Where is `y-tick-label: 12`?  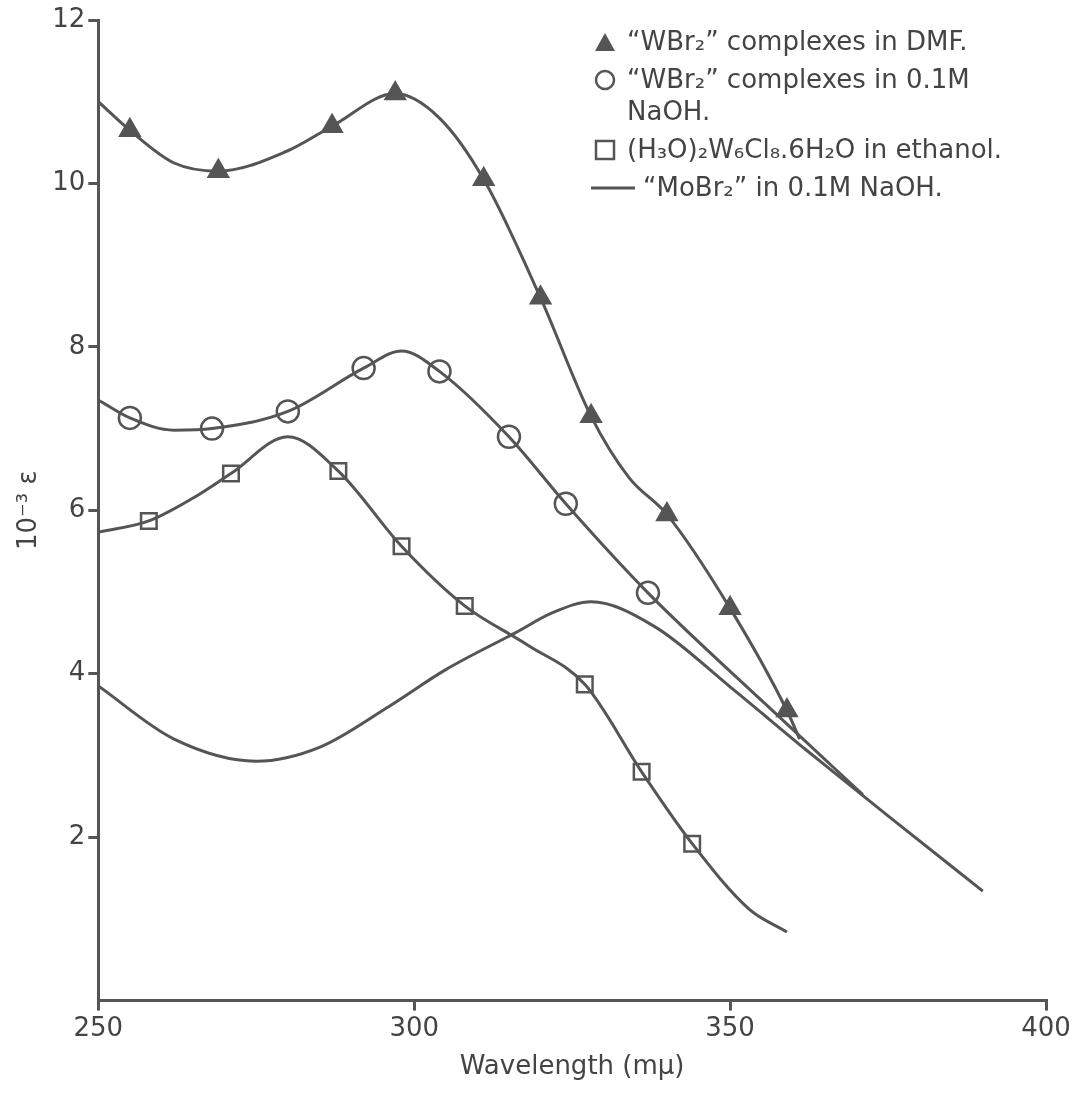 y-tick-label: 12 is located at coordinates (69, 17).